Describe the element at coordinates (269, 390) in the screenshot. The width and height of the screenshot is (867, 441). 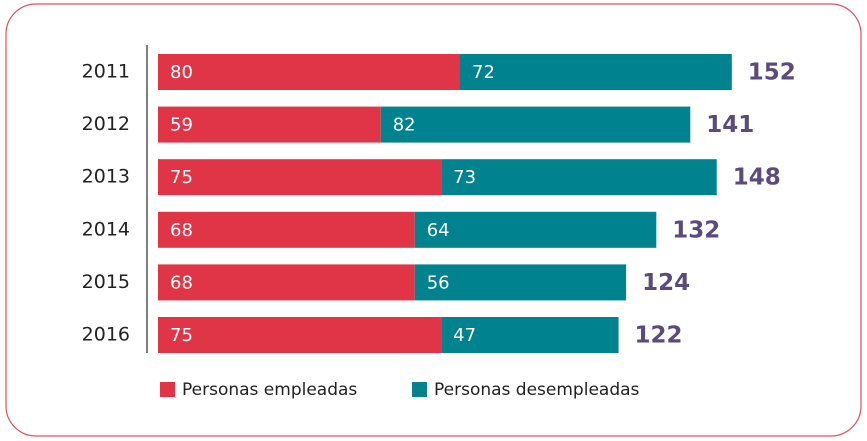
I see `legend-label: Personas empleadas` at that location.